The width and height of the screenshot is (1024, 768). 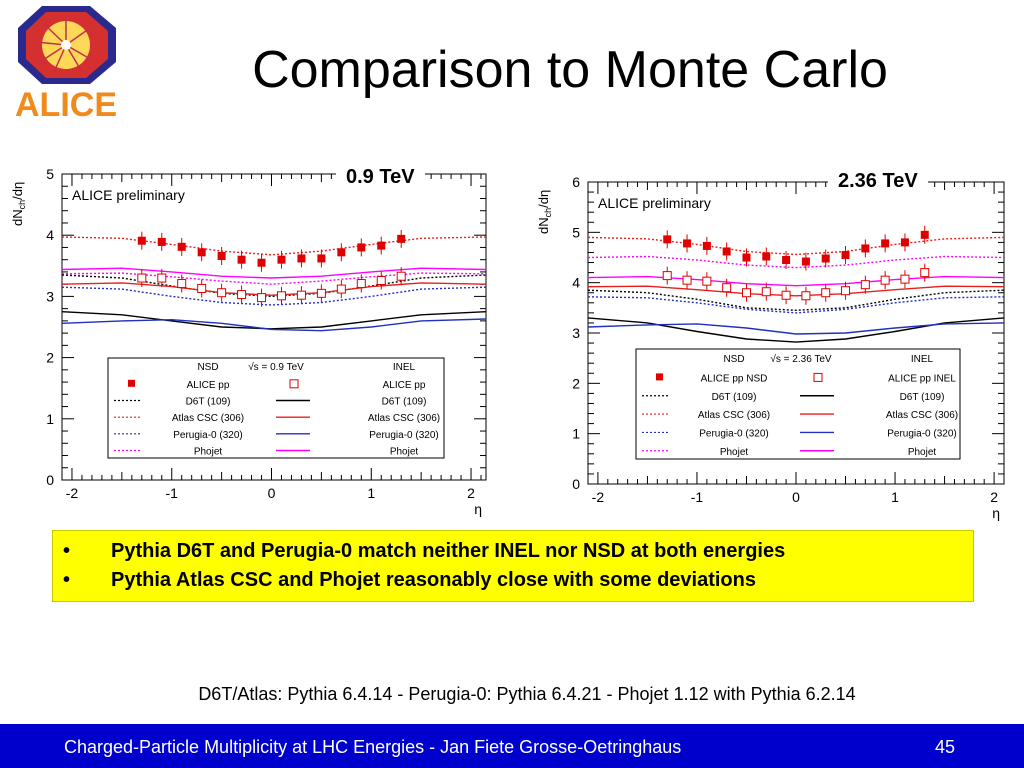 What do you see at coordinates (878, 181) in the screenshot?
I see `energy-label-2-36: 2.36 TeV` at bounding box center [878, 181].